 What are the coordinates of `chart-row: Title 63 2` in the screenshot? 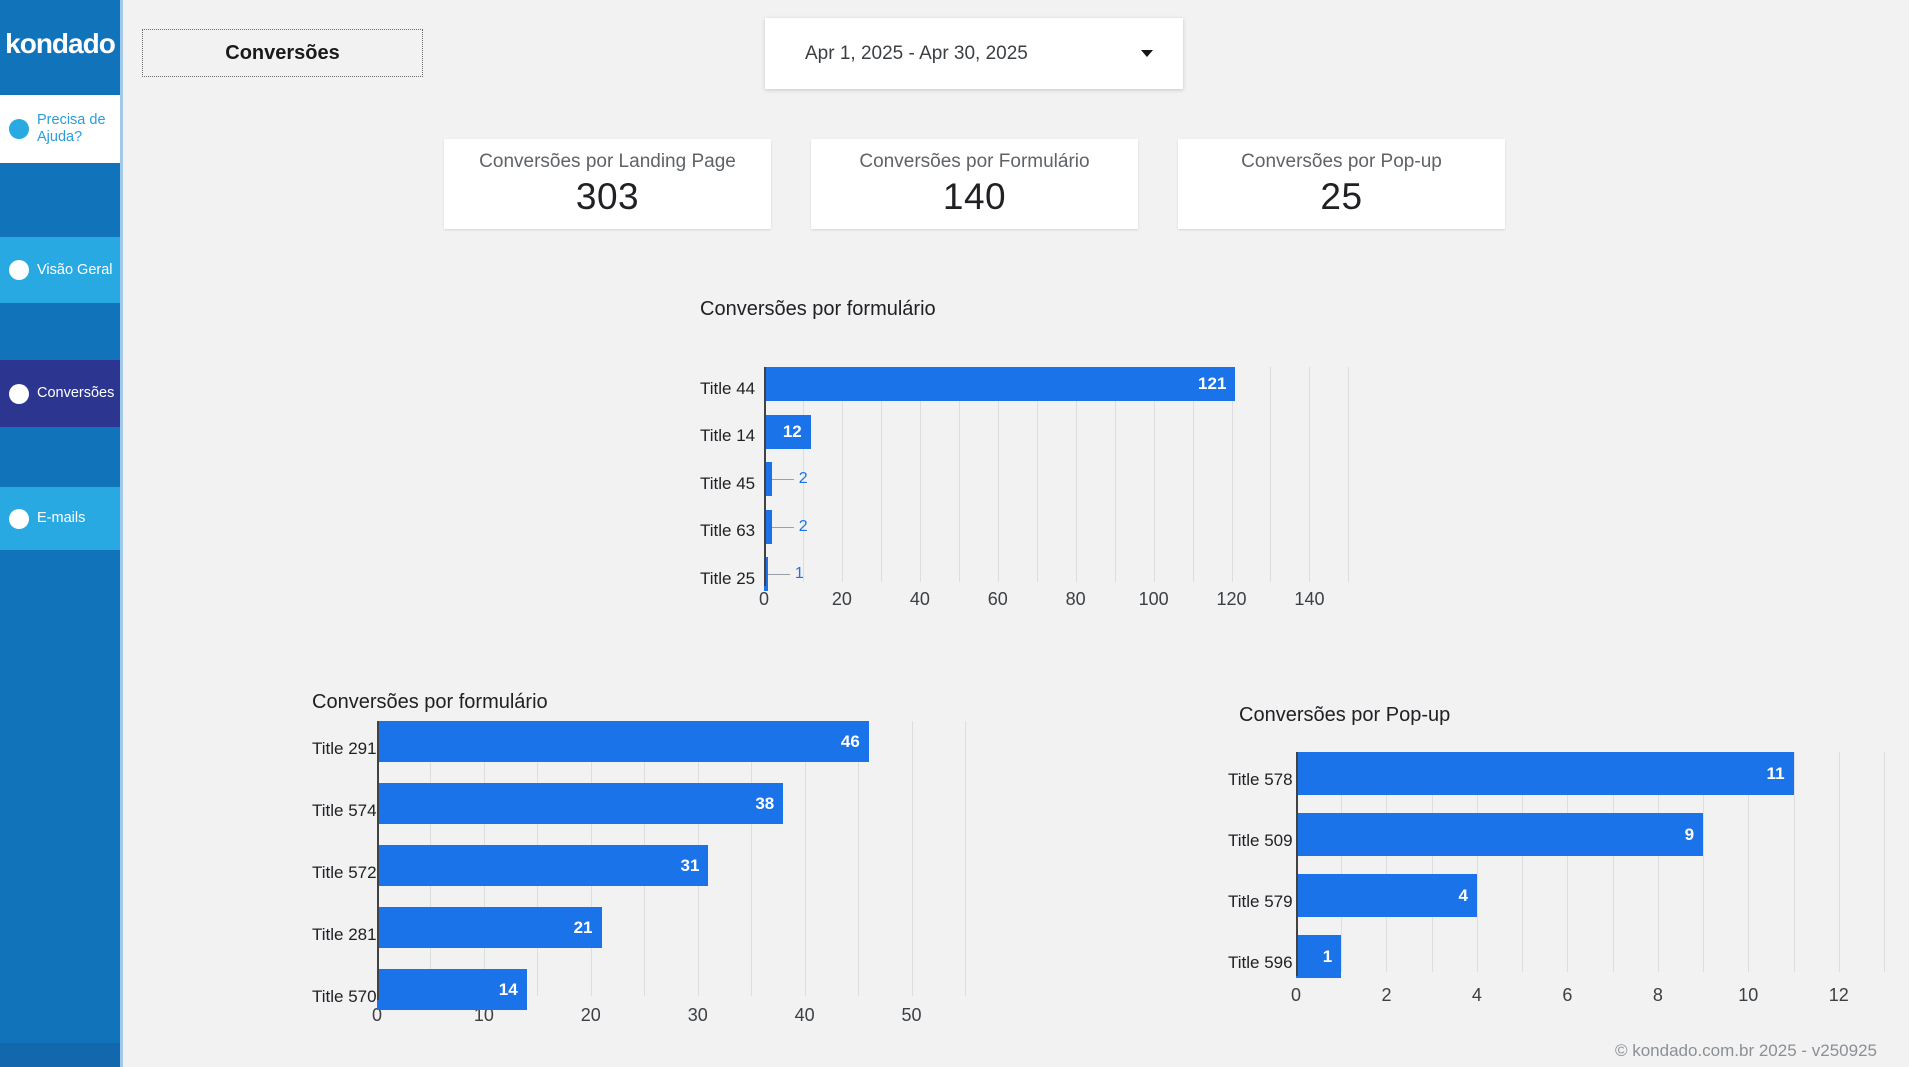 It's located at (1032, 531).